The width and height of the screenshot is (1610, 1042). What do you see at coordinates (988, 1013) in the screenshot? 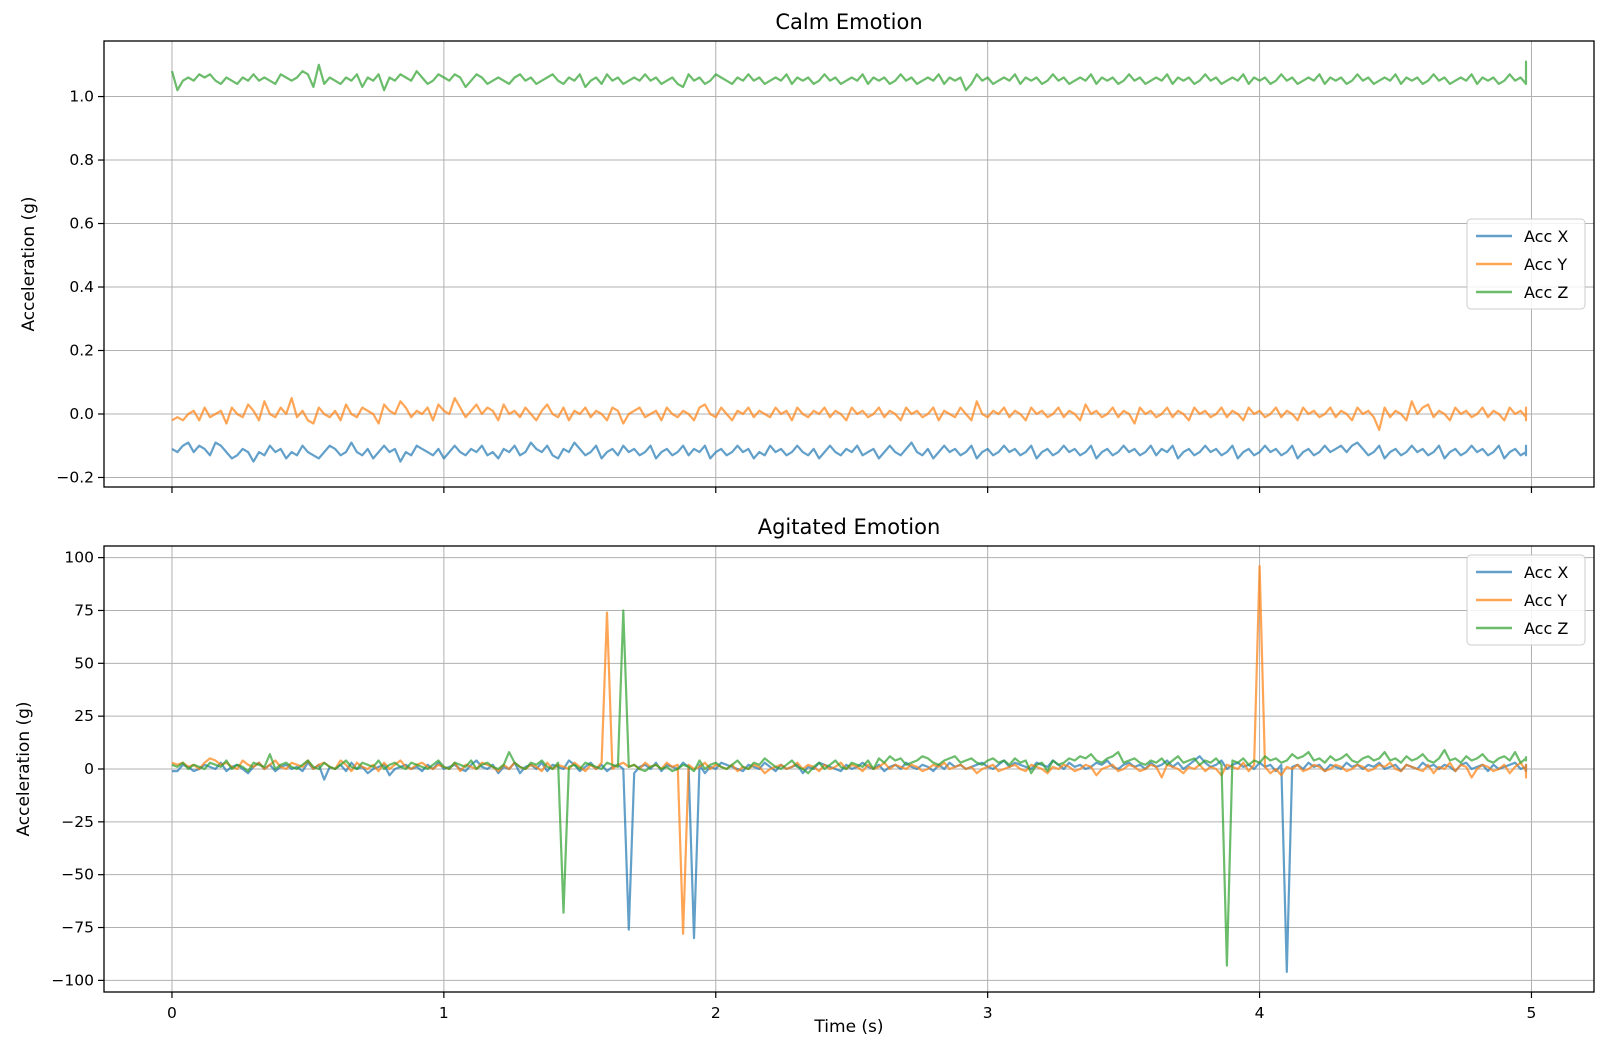
I see `agitated-xtick-label-3: 3` at bounding box center [988, 1013].